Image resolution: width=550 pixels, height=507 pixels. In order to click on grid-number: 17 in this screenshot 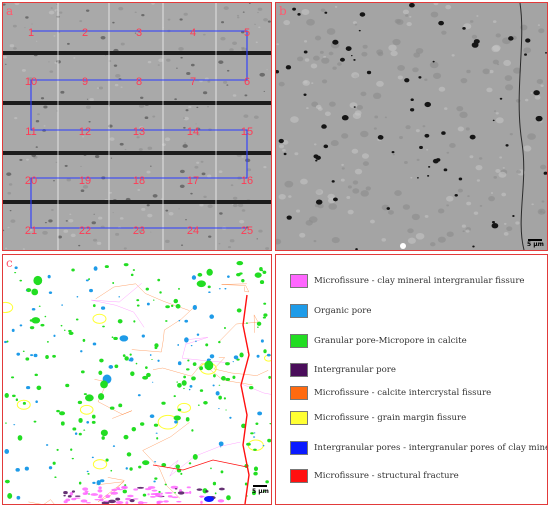, I will do `click(193, 181)`.